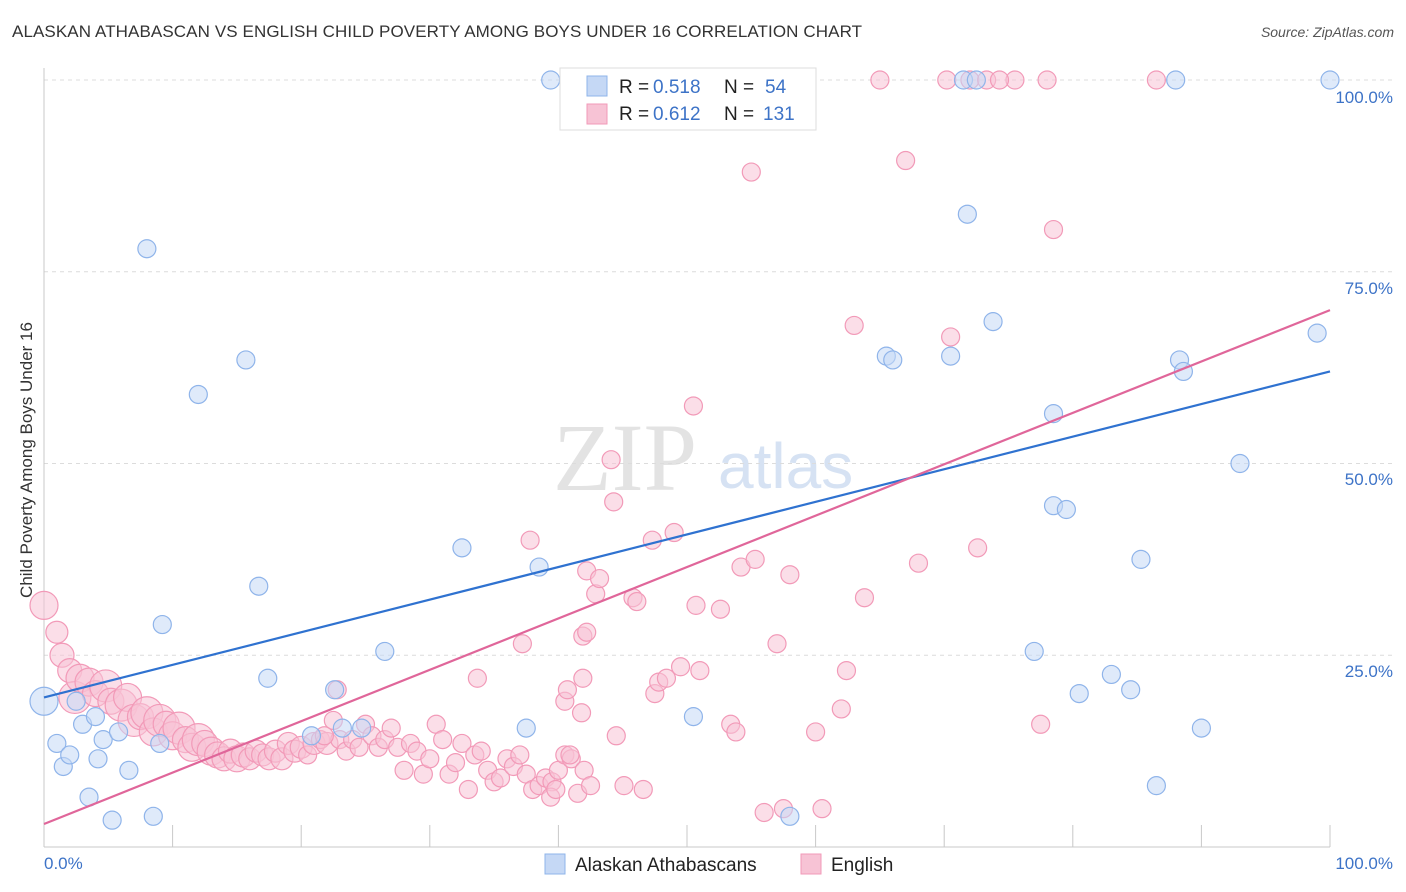 The image size is (1406, 892). What do you see at coordinates (739, 87) in the screenshot?
I see `legend-n-label-1: N =` at bounding box center [739, 87].